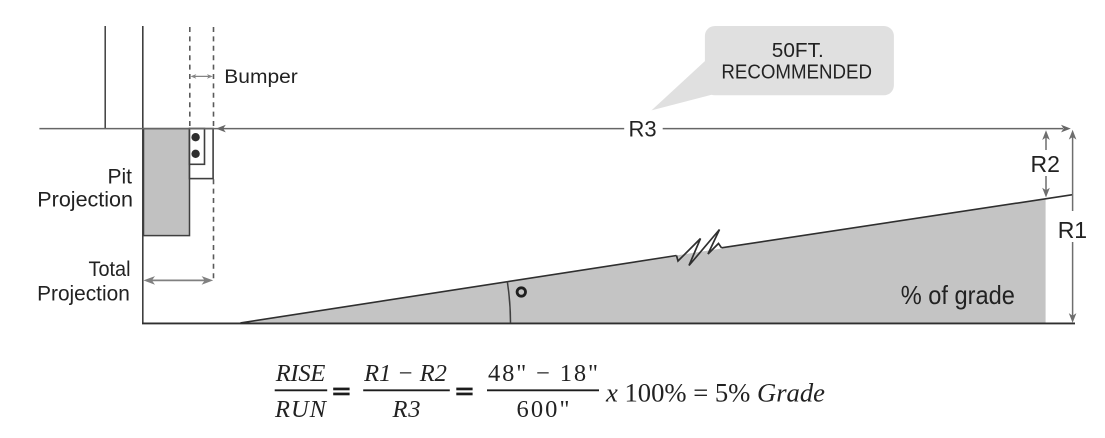  I want to click on svg-text: 50FT., so click(798, 51).